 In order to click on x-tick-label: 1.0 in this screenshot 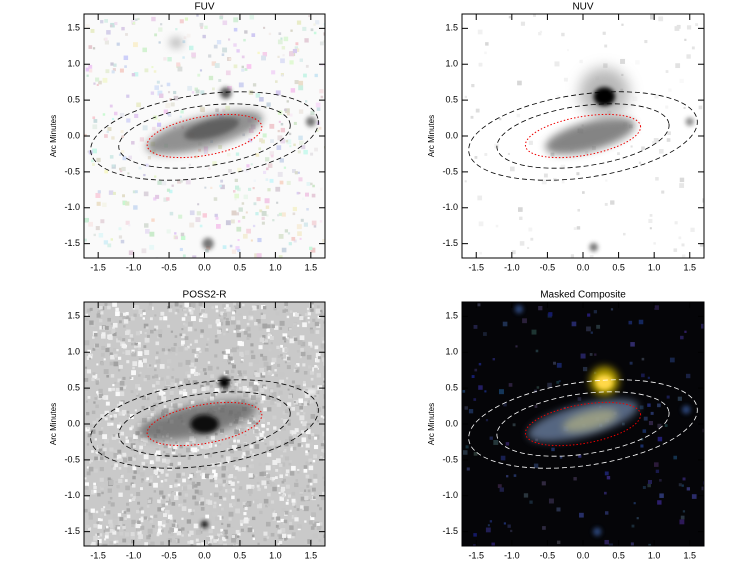, I will do `click(275, 555)`.